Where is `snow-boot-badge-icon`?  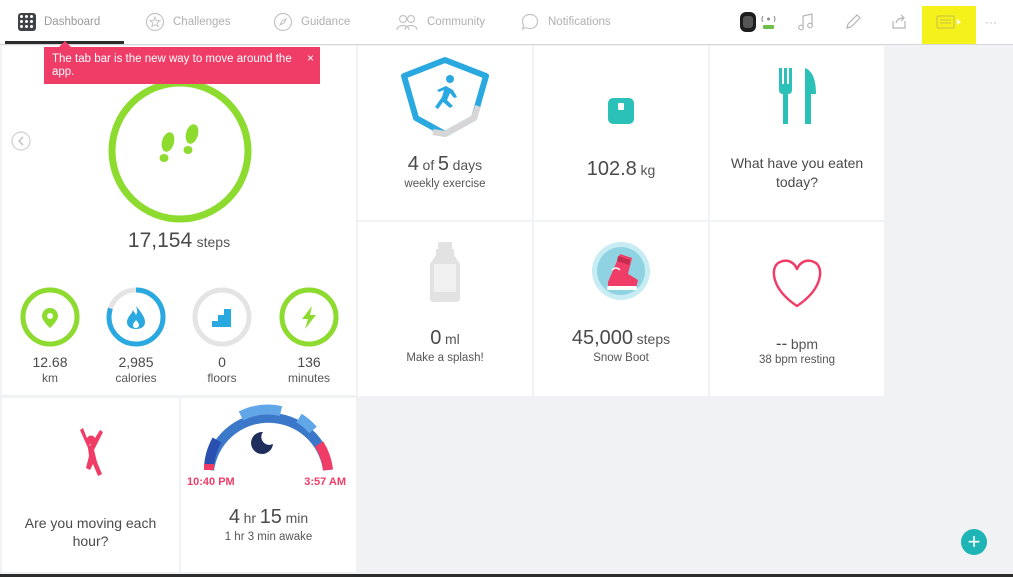 snow-boot-badge-icon is located at coordinates (621, 271).